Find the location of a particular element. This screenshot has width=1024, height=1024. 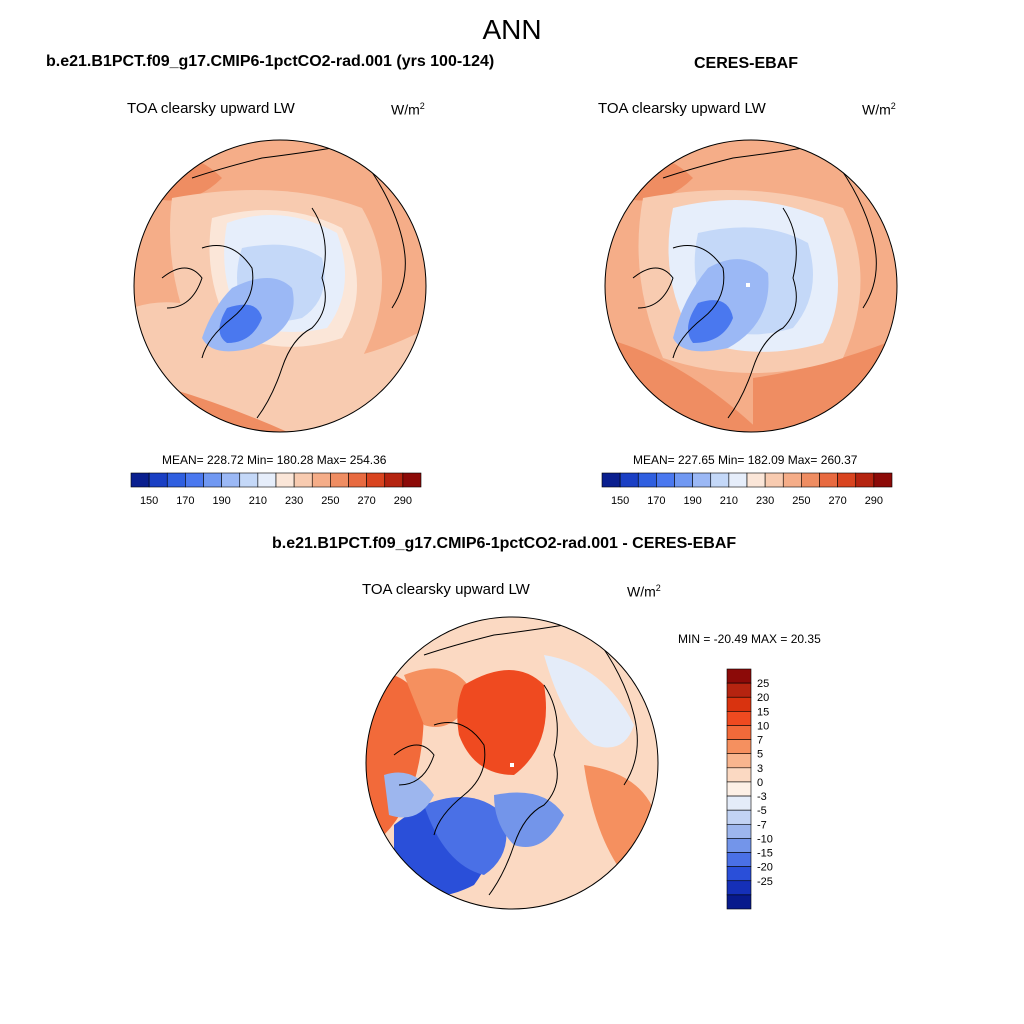

colorbar-label: 15 is located at coordinates (763, 712).